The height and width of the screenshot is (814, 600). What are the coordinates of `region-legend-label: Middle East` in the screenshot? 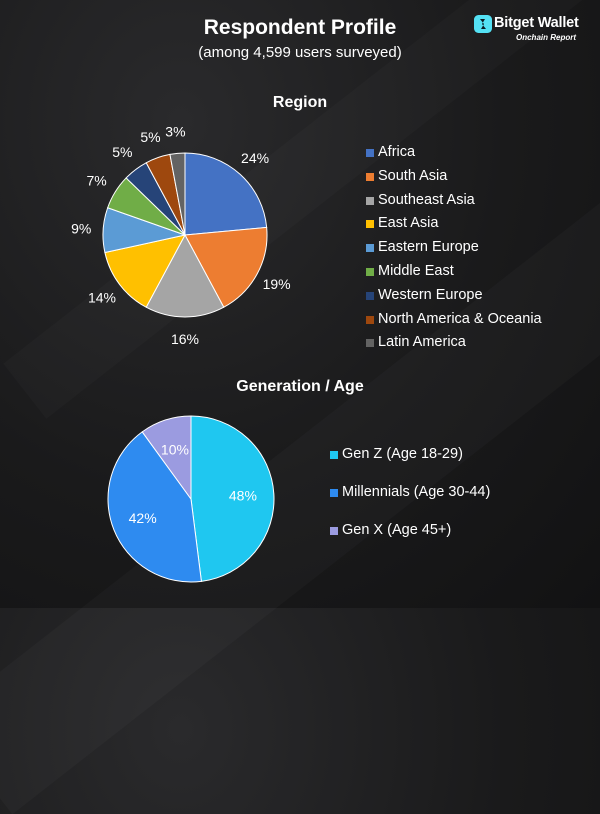 It's located at (416, 271).